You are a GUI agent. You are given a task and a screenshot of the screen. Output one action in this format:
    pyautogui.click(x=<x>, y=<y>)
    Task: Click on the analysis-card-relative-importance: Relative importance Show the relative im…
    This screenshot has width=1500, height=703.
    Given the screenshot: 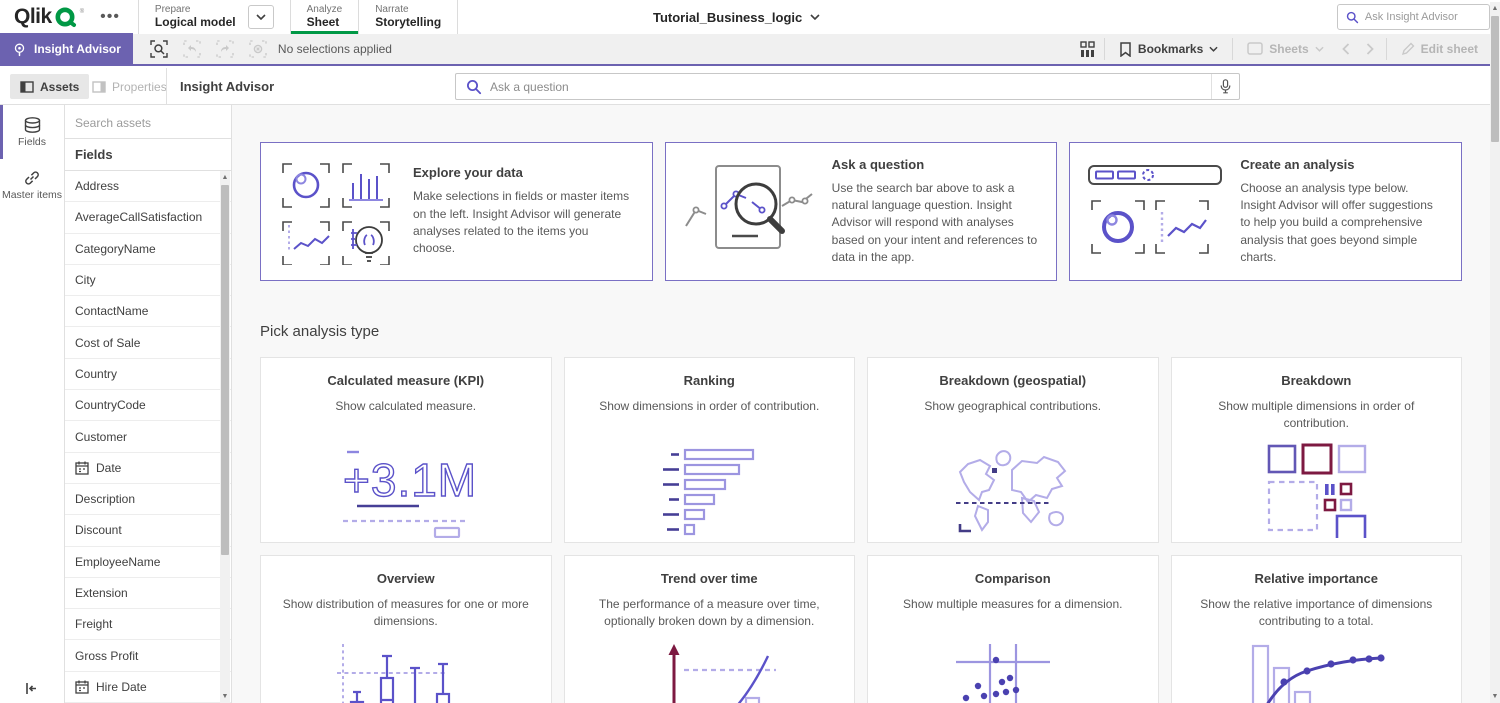 What is the action you would take?
    pyautogui.click(x=1316, y=629)
    